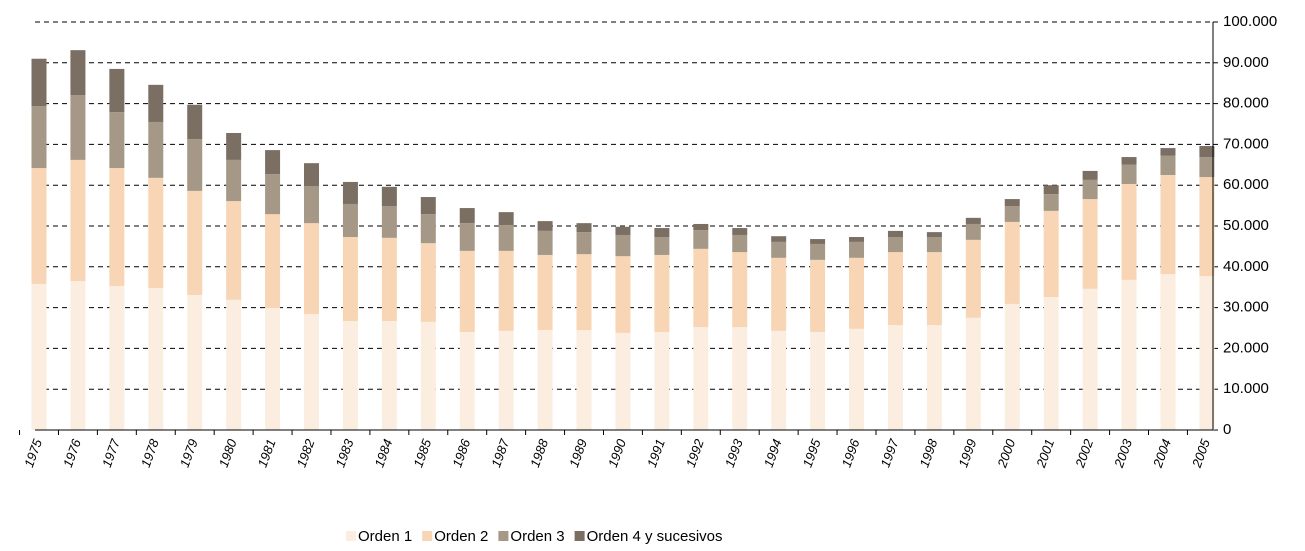 Image resolution: width=1305 pixels, height=551 pixels. Describe the element at coordinates (1246, 184) in the screenshot. I see `y-tick-label: 60.000` at that location.